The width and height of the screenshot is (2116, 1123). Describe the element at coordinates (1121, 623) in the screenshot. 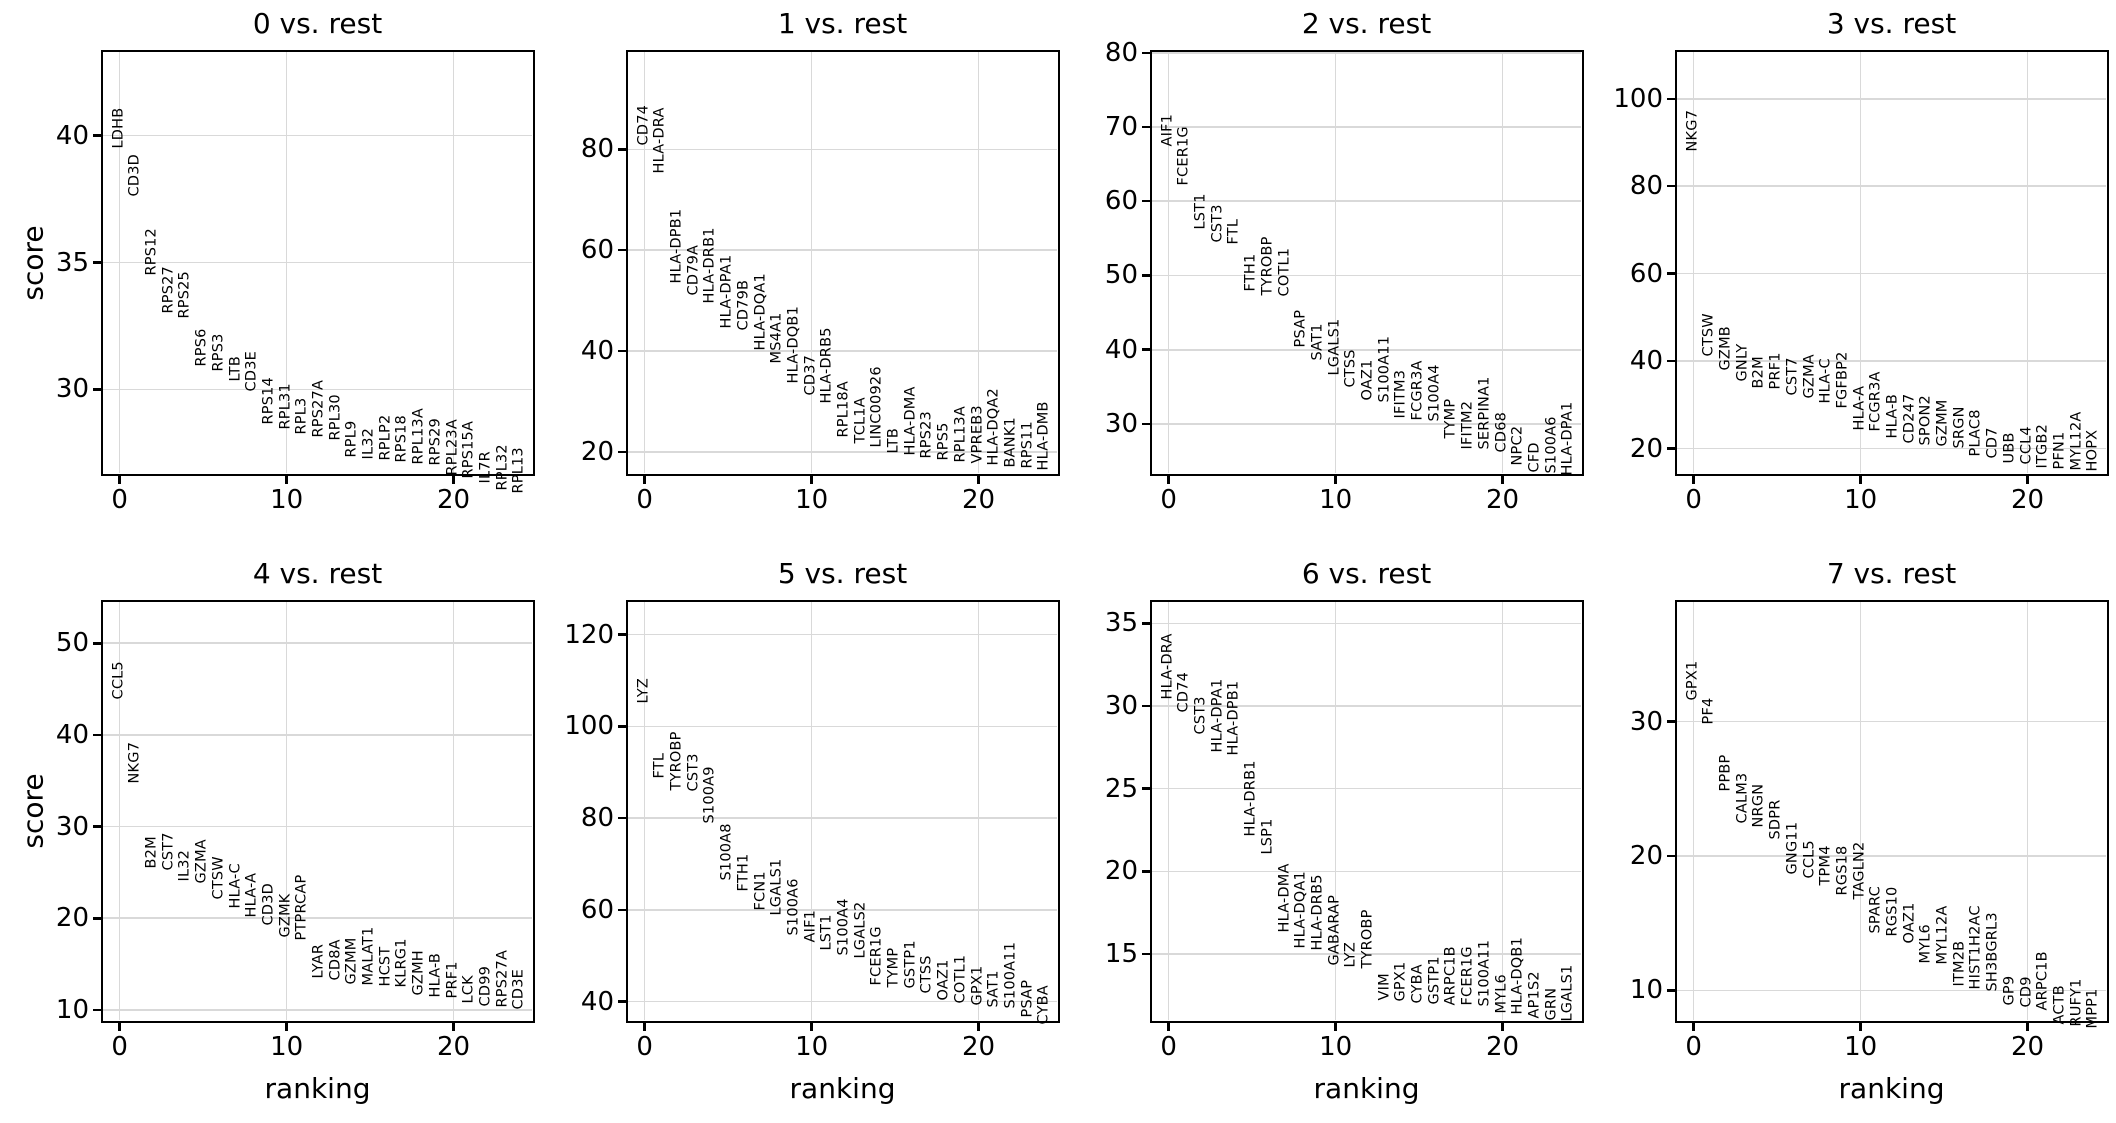

I see `y-tick-label: 35` at that location.